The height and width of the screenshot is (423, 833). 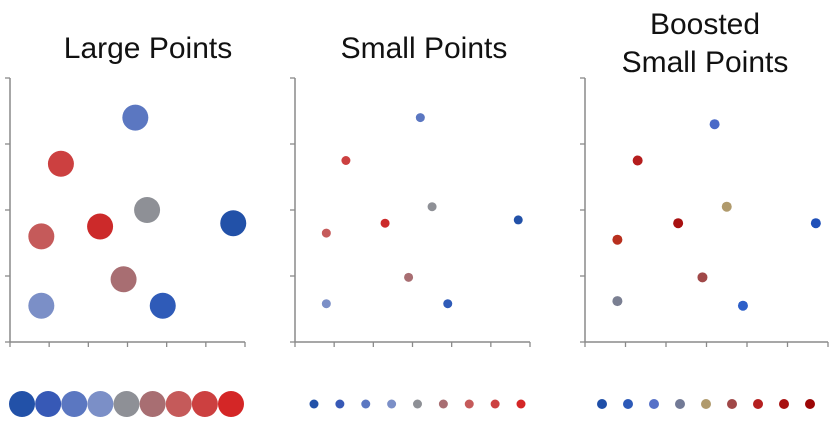 What do you see at coordinates (705, 62) in the screenshot?
I see `boosted-small-points-title-line-2: Small Points` at bounding box center [705, 62].